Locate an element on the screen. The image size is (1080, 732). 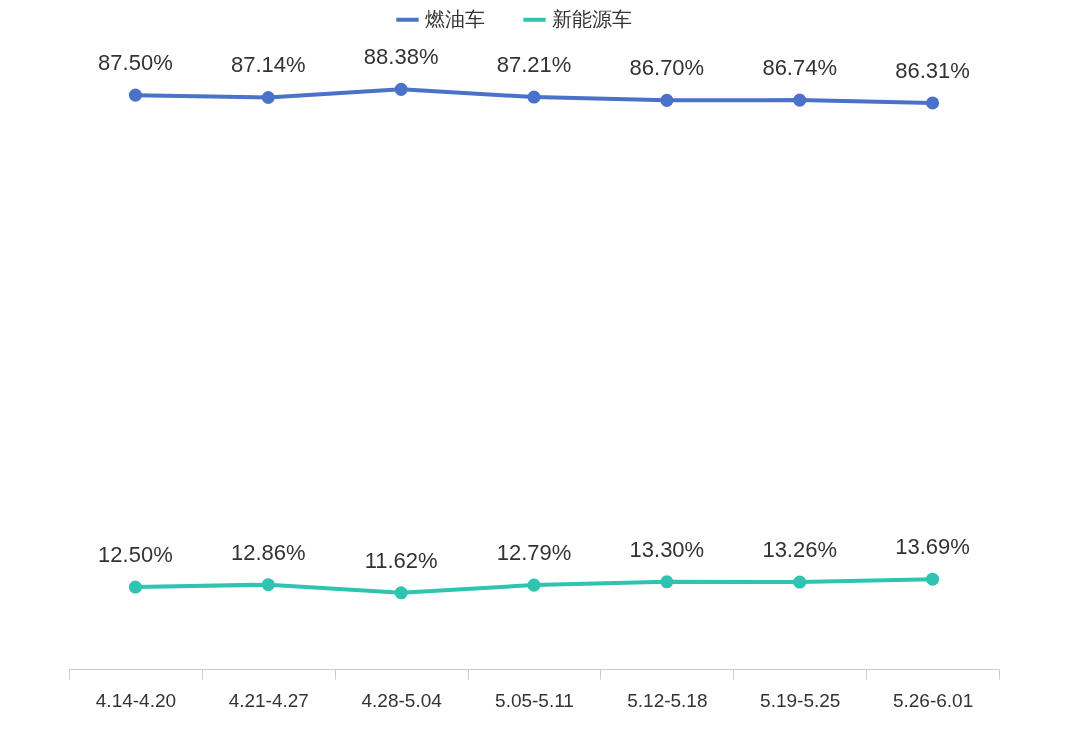
data-label: 87.21% is located at coordinates (534, 65).